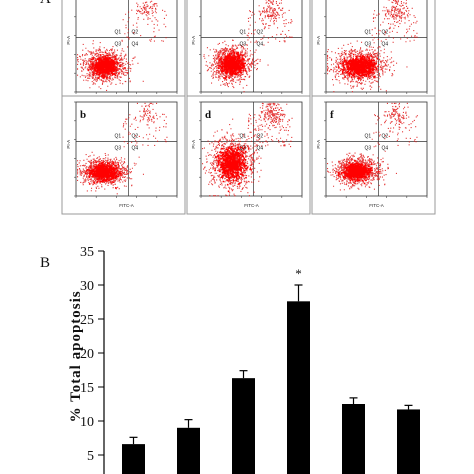 The height and width of the screenshot is (474, 474). Describe the element at coordinates (87, 286) in the screenshot. I see `y-tick-label: 30` at that location.